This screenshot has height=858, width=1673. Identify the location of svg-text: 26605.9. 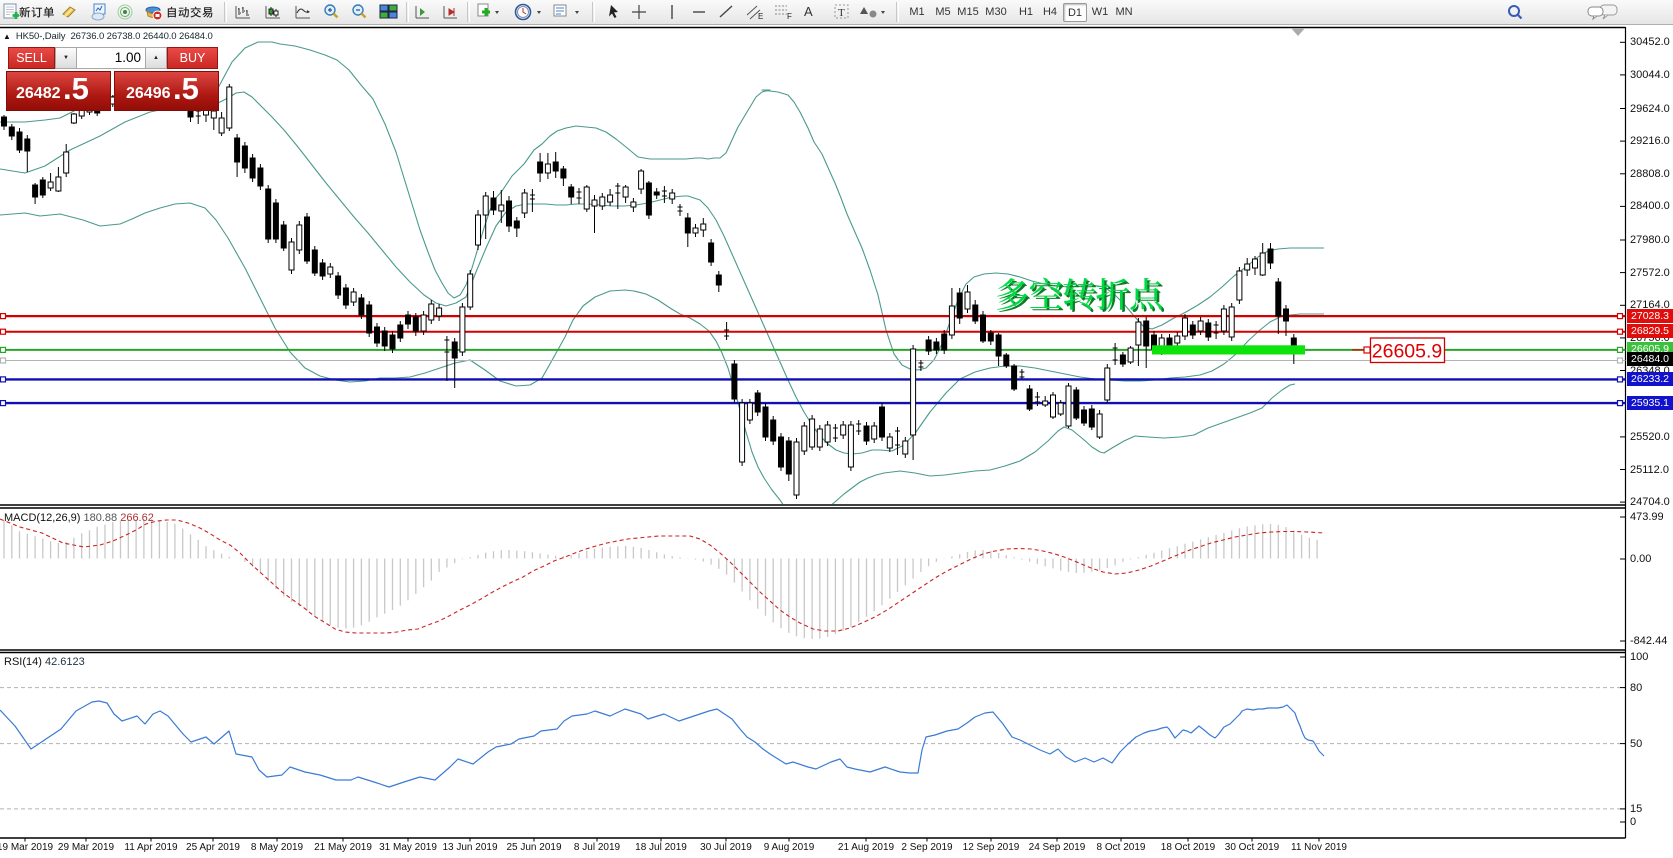
(1407, 352).